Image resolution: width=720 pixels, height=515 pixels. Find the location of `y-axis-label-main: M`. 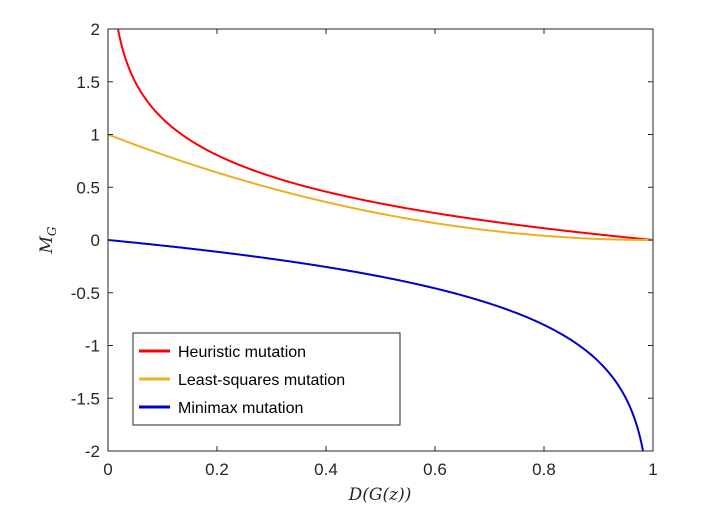

y-axis-label-main: M is located at coordinates (47, 245).